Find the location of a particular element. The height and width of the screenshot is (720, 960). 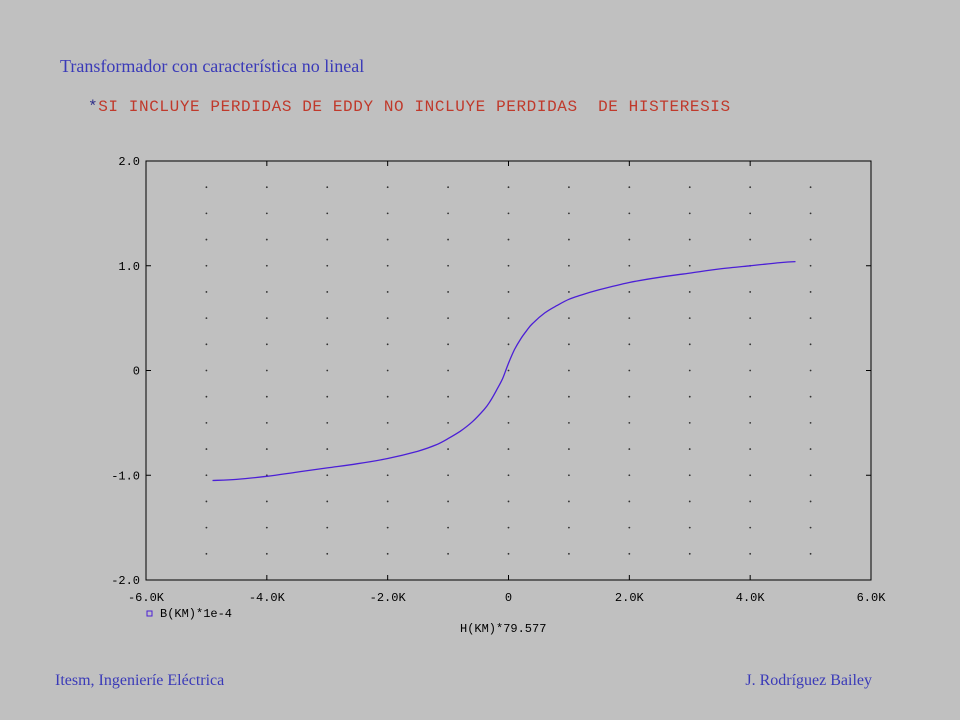

x-axis-label: H(KM)*79.577 is located at coordinates (503, 629).